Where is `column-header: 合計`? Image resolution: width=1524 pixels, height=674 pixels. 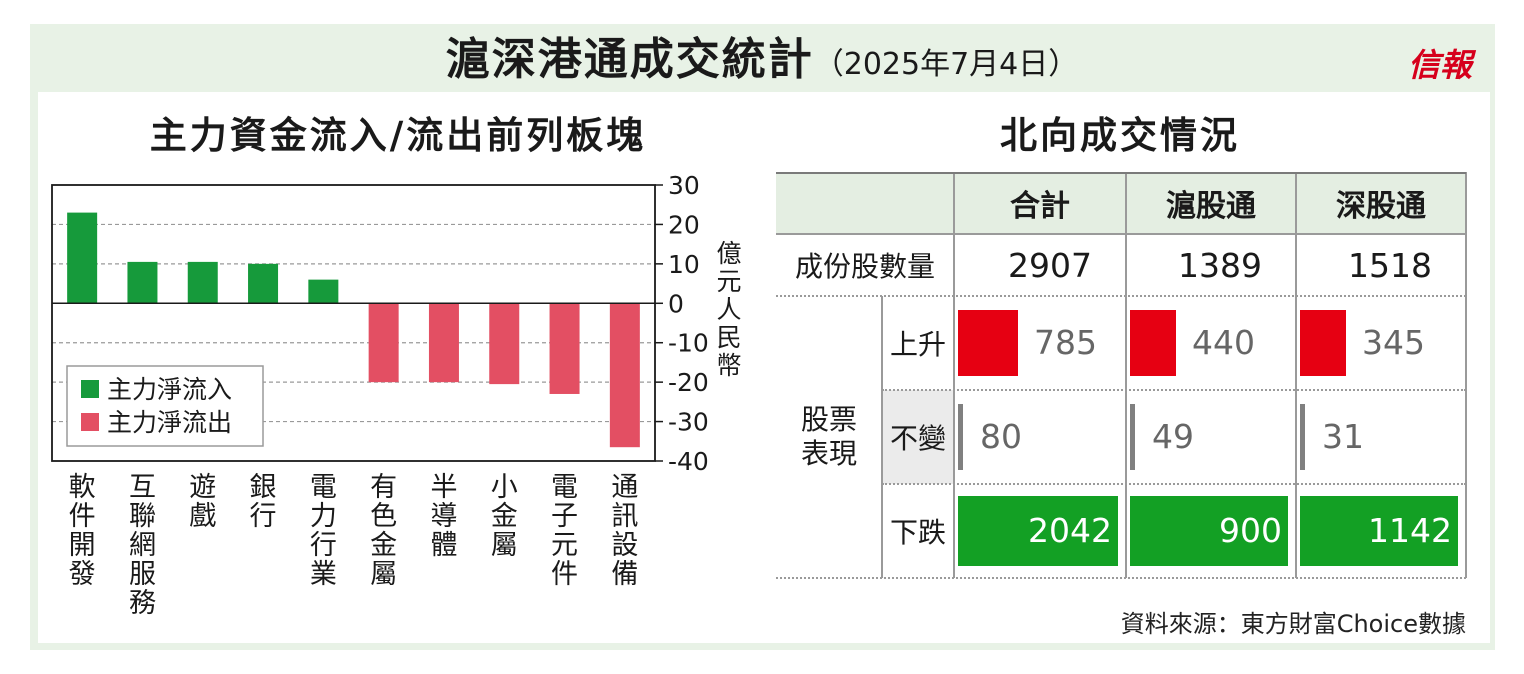
column-header: 合計 is located at coordinates (1040, 203).